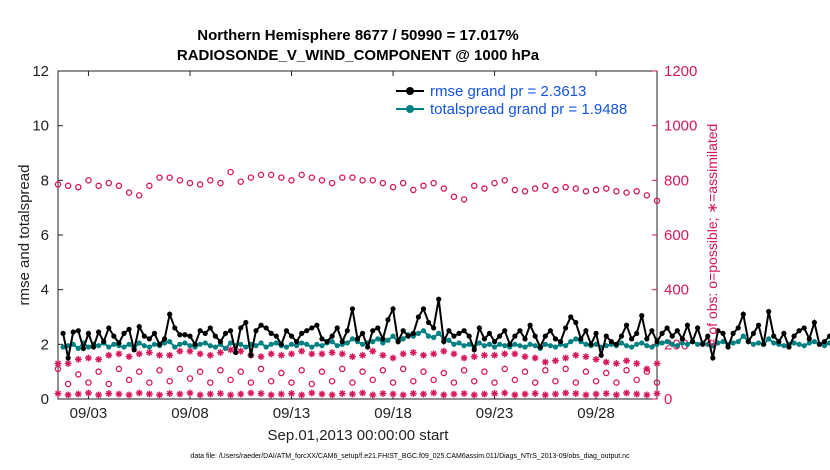 The image size is (830, 470). What do you see at coordinates (190, 413) in the screenshot?
I see `x-tick-label: 09/08` at bounding box center [190, 413].